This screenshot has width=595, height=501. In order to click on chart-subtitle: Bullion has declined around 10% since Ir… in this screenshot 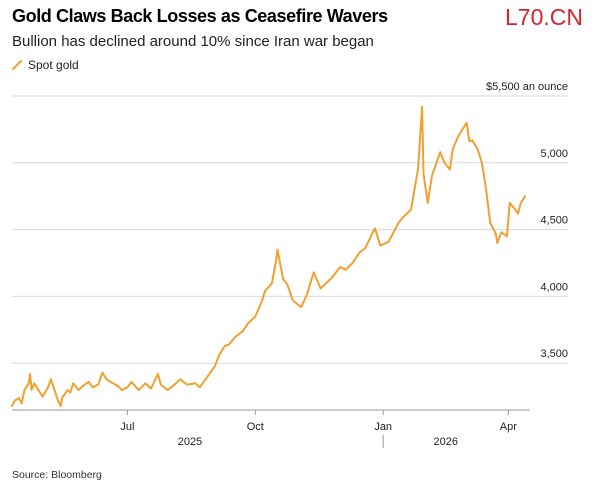, I will do `click(193, 41)`.